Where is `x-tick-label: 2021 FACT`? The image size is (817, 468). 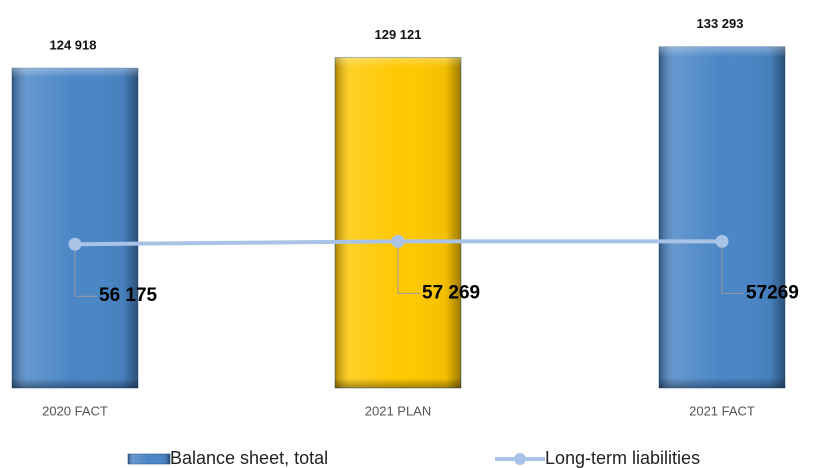 x-tick-label: 2021 FACT is located at coordinates (722, 410).